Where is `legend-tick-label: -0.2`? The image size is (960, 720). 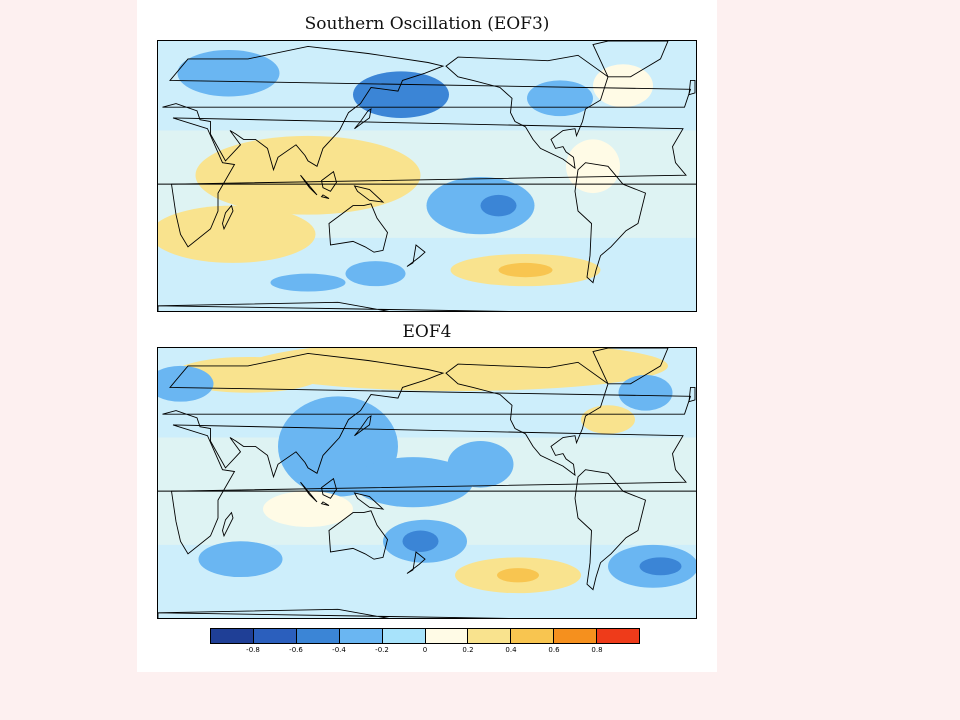
legend-tick-label: -0.2 is located at coordinates (382, 650).